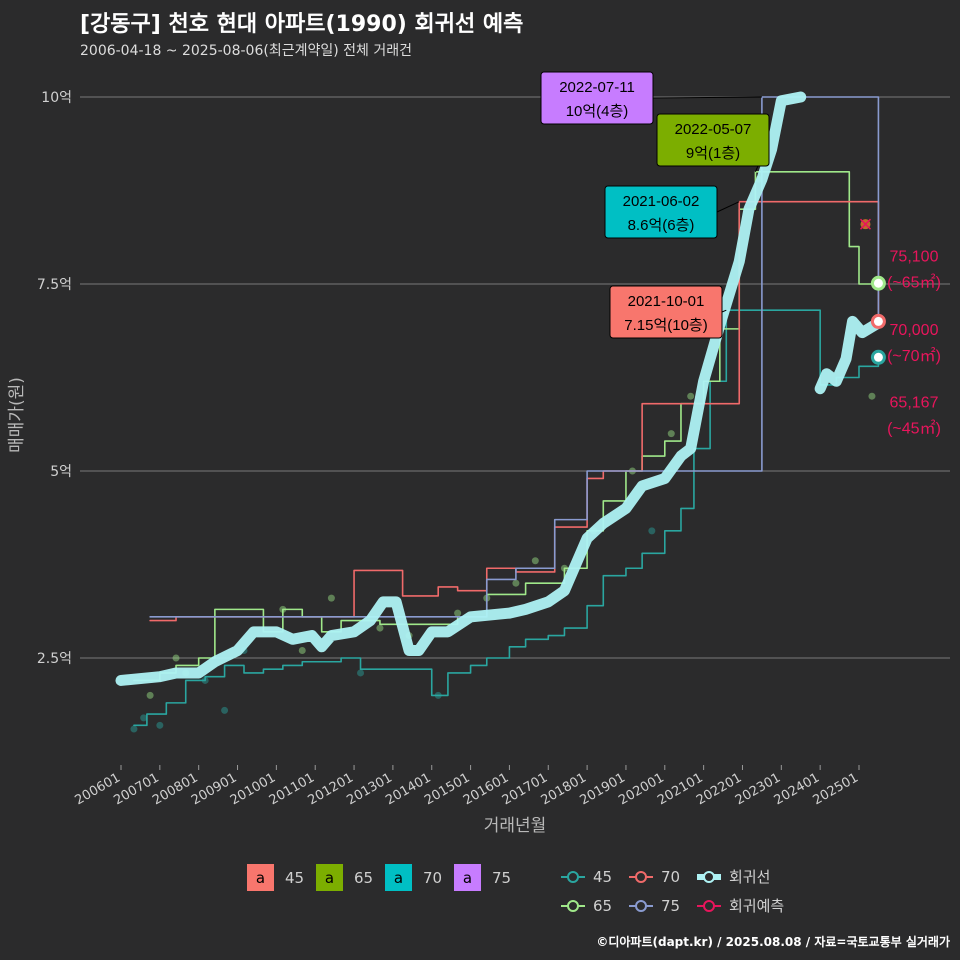 Image resolution: width=960 pixels, height=960 pixels. I want to click on x-tick-label: 202501, so click(836, 789).